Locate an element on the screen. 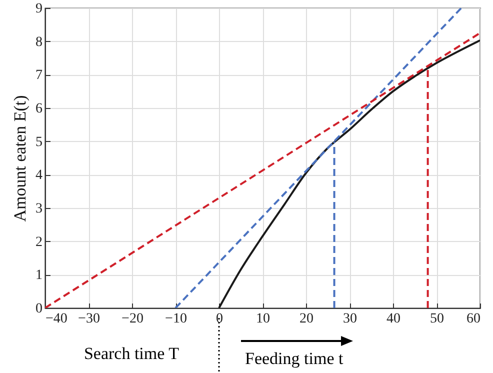 Image resolution: width=493 pixels, height=373 pixels. x-tick-label: −20 is located at coordinates (133, 319).